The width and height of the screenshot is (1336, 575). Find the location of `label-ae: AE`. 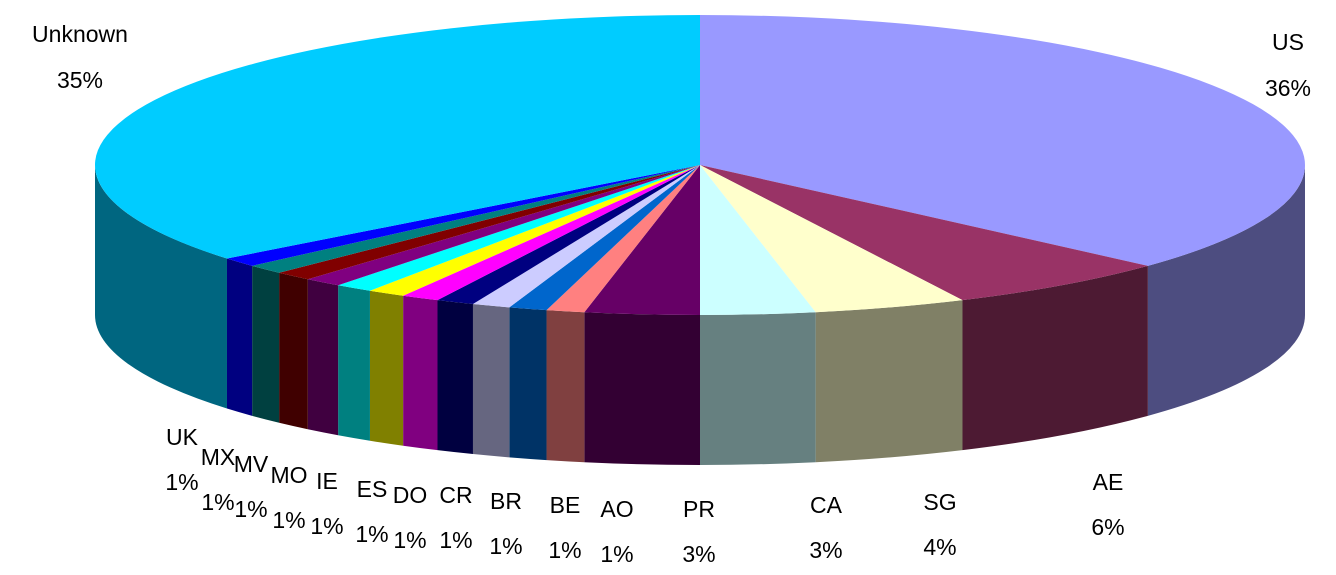

label-ae: AE is located at coordinates (1108, 482).